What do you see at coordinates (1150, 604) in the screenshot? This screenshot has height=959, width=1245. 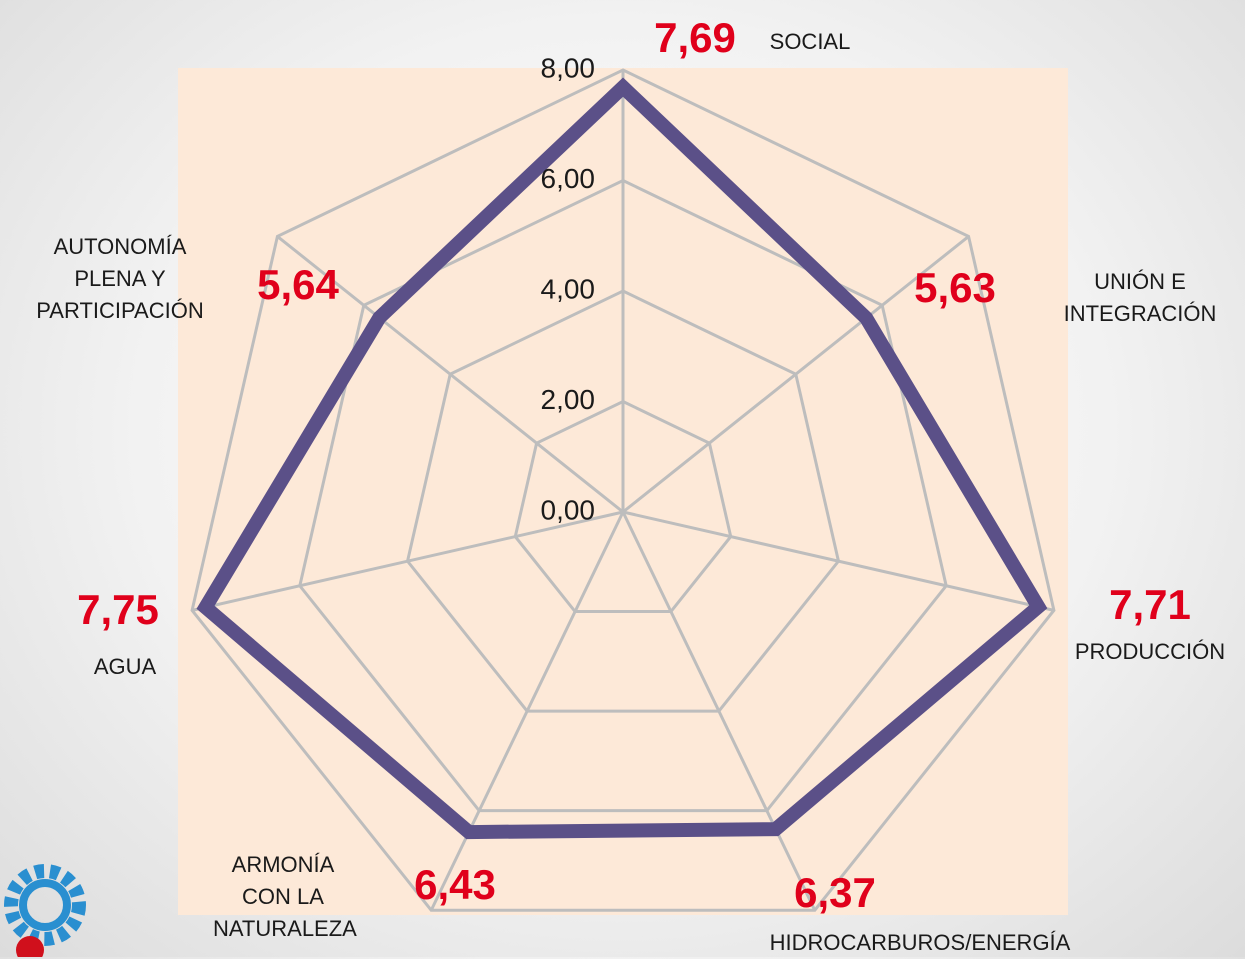 I see `value-label: 7,71` at bounding box center [1150, 604].